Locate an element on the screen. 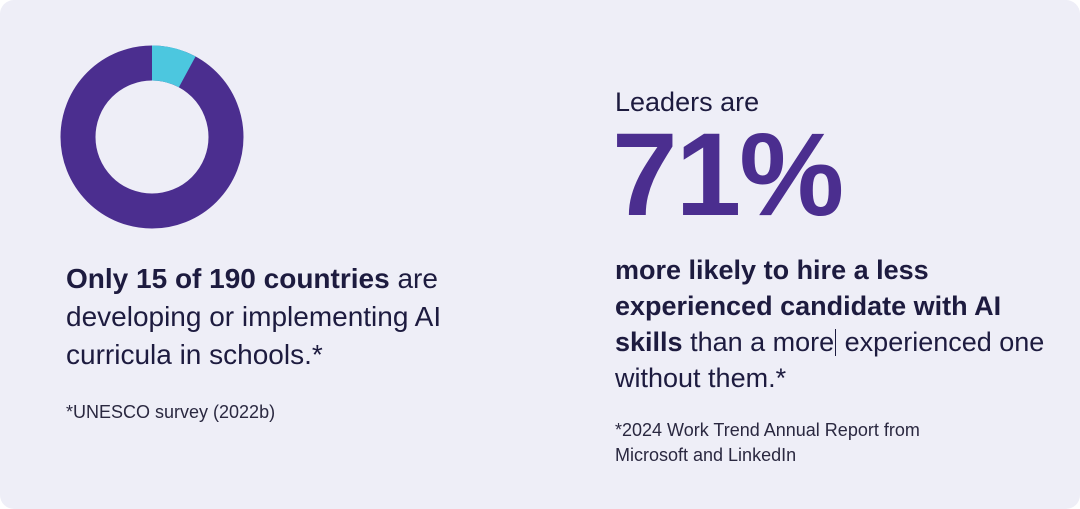  hiring-statistic-text-part2: experienced one without them.* is located at coordinates (830, 360).